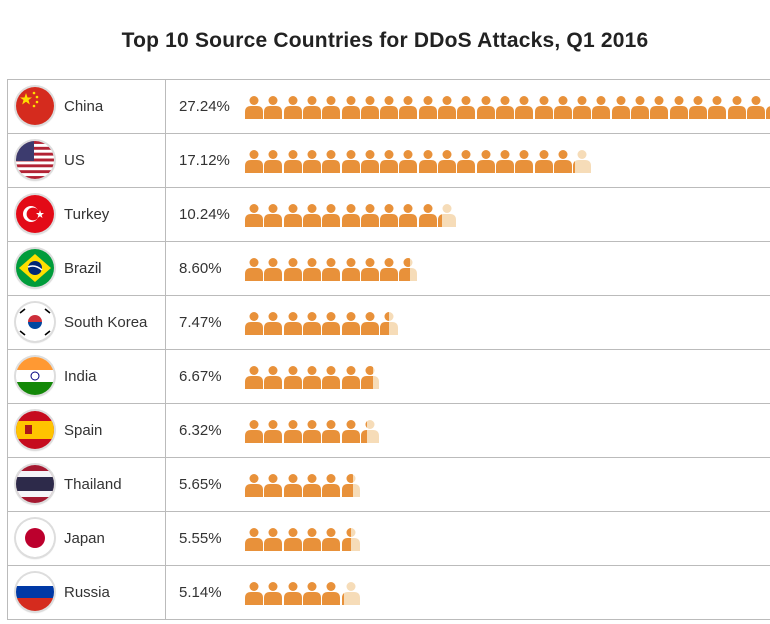 This screenshot has height=624, width=770. Describe the element at coordinates (80, 376) in the screenshot. I see `country-label: India` at that location.